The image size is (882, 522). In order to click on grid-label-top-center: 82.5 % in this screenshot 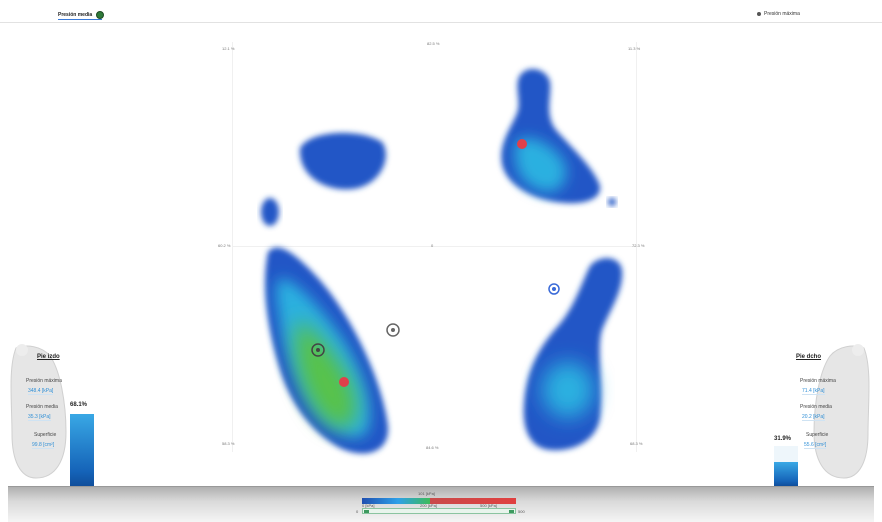, I will do `click(433, 43)`.